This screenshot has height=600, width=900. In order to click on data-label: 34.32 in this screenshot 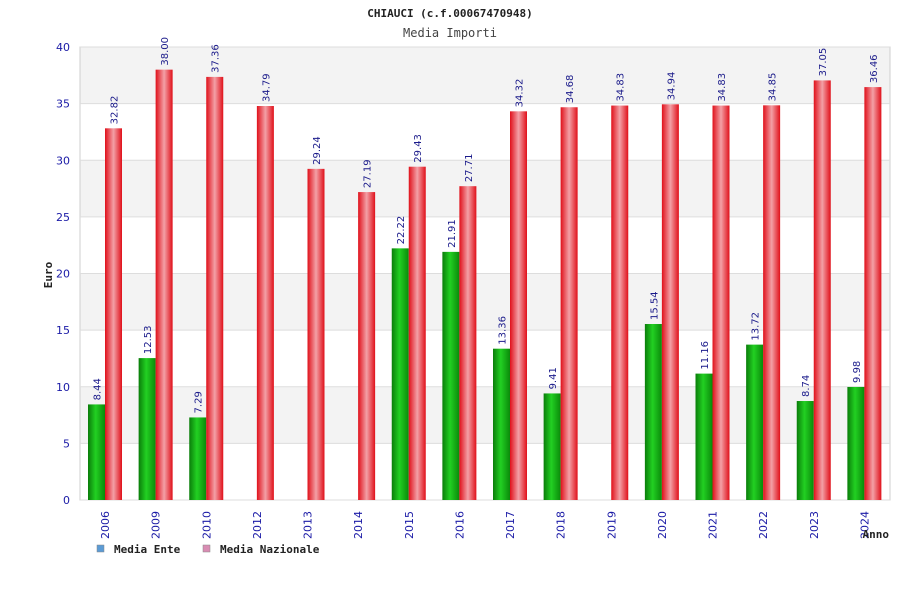, I will do `click(520, 93)`.